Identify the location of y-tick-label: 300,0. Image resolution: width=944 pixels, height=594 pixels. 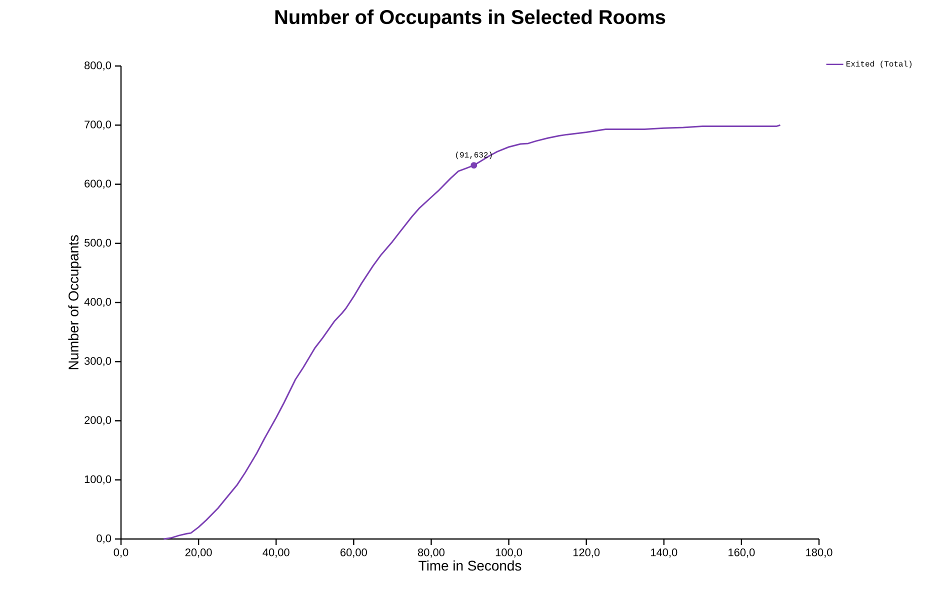
(98, 361).